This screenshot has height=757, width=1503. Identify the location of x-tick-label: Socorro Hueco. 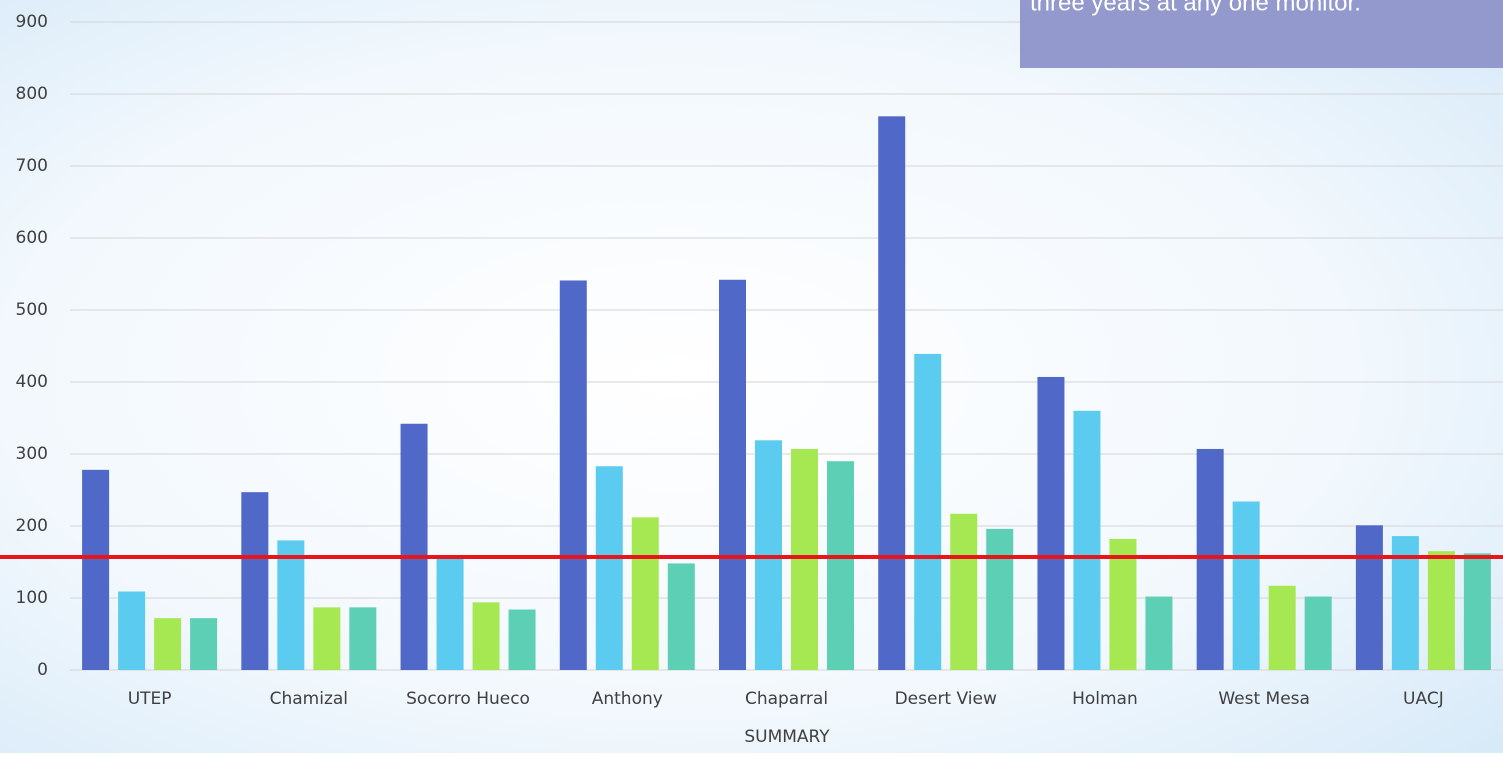
(468, 699).